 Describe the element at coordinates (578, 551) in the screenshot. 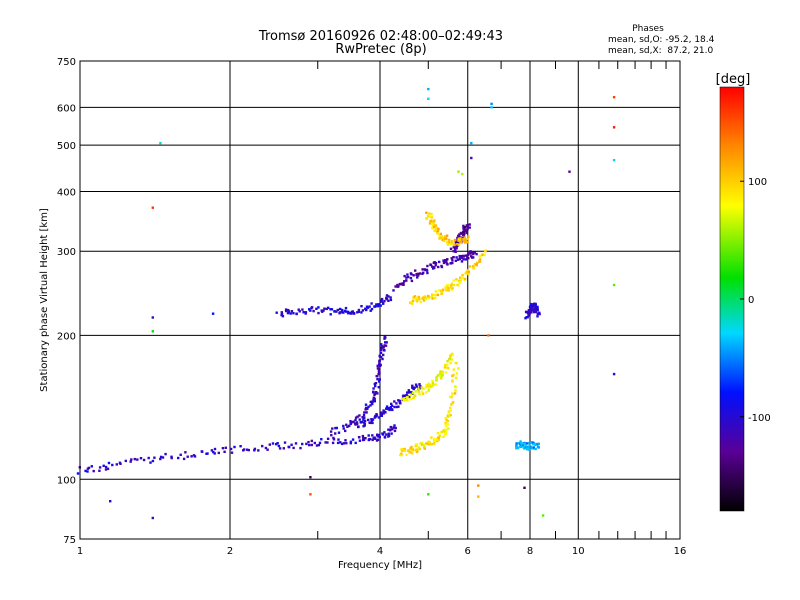

I see `x-tick-label: 10` at that location.